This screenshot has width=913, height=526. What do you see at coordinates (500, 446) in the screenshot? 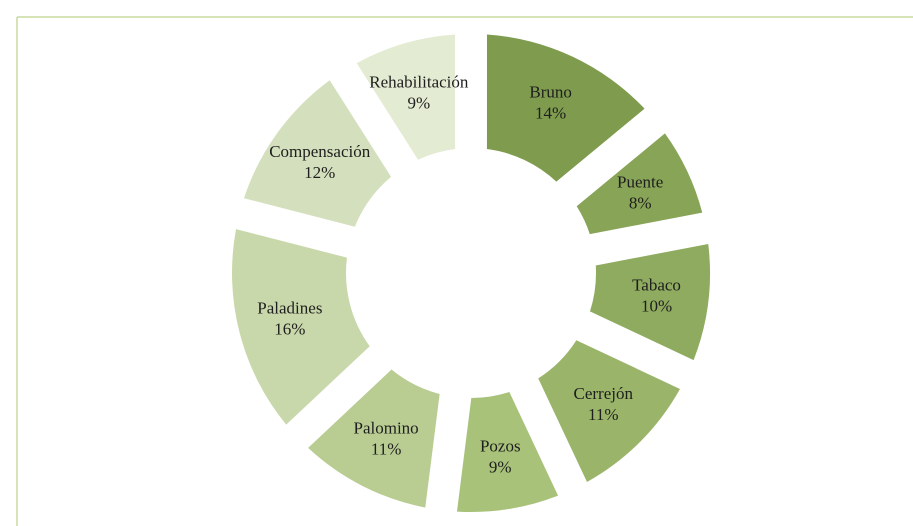
I see `segment-label: Pozos` at bounding box center [500, 446].